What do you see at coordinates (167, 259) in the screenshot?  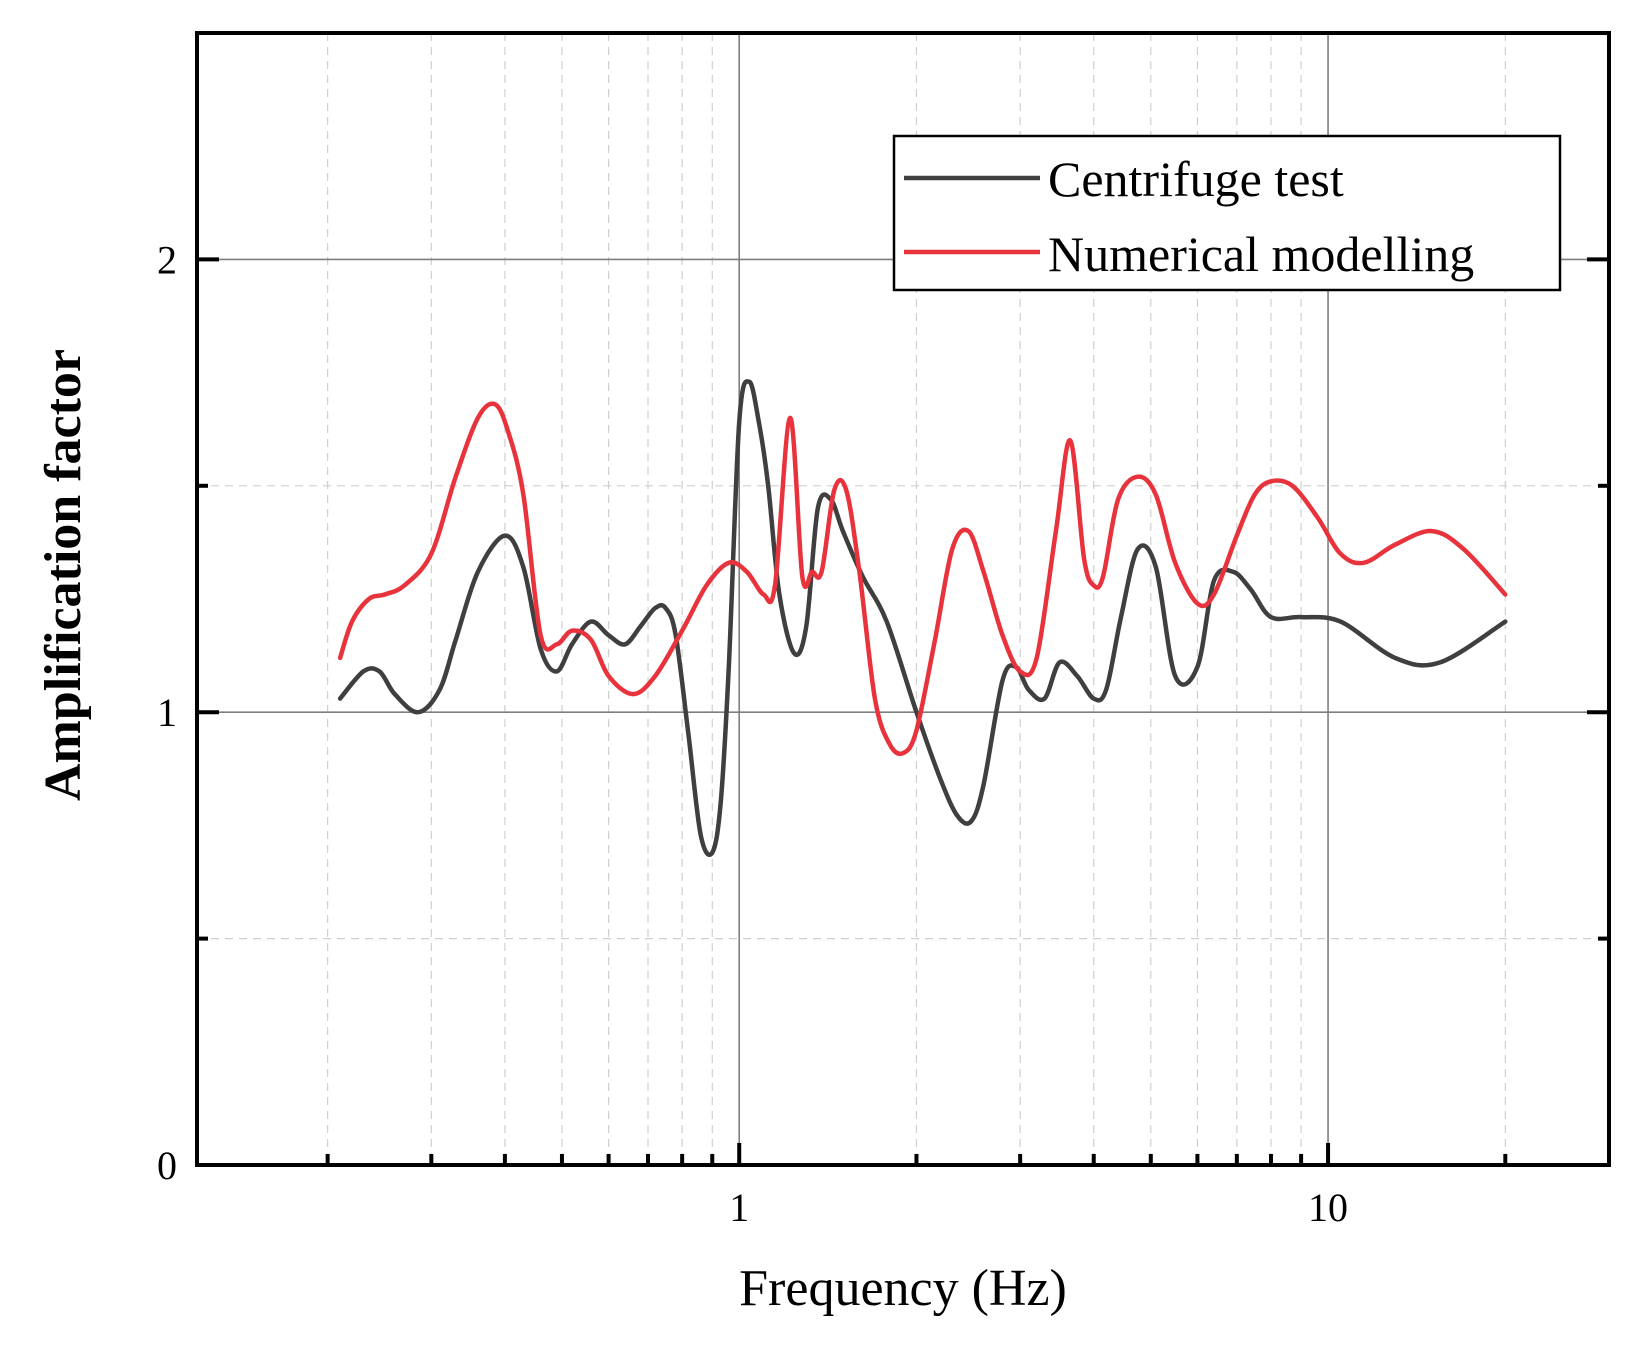 I see `y-tick-label: 2` at bounding box center [167, 259].